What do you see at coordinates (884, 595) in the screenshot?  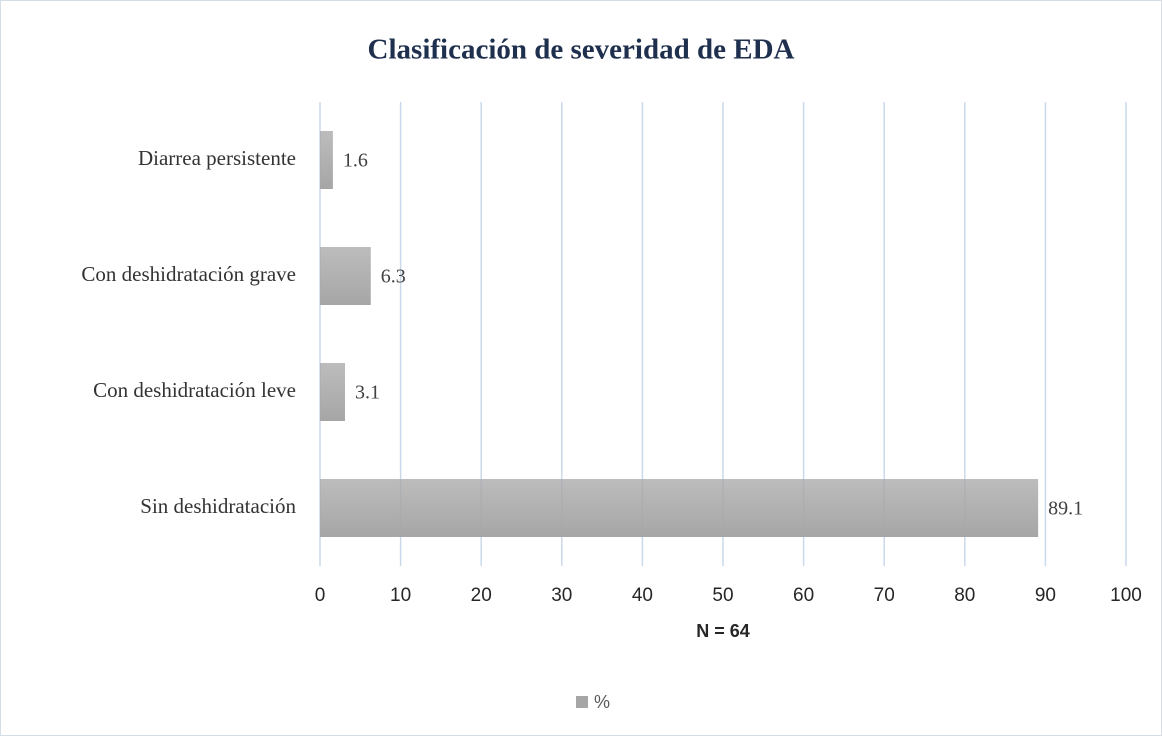 I see `x-tick-label: 70` at bounding box center [884, 595].